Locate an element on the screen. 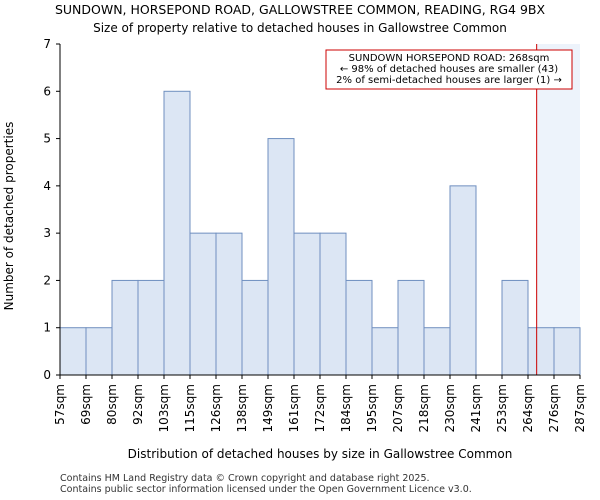 The height and width of the screenshot is (500, 600). x-tick-label: 264sqm is located at coordinates (528, 408).